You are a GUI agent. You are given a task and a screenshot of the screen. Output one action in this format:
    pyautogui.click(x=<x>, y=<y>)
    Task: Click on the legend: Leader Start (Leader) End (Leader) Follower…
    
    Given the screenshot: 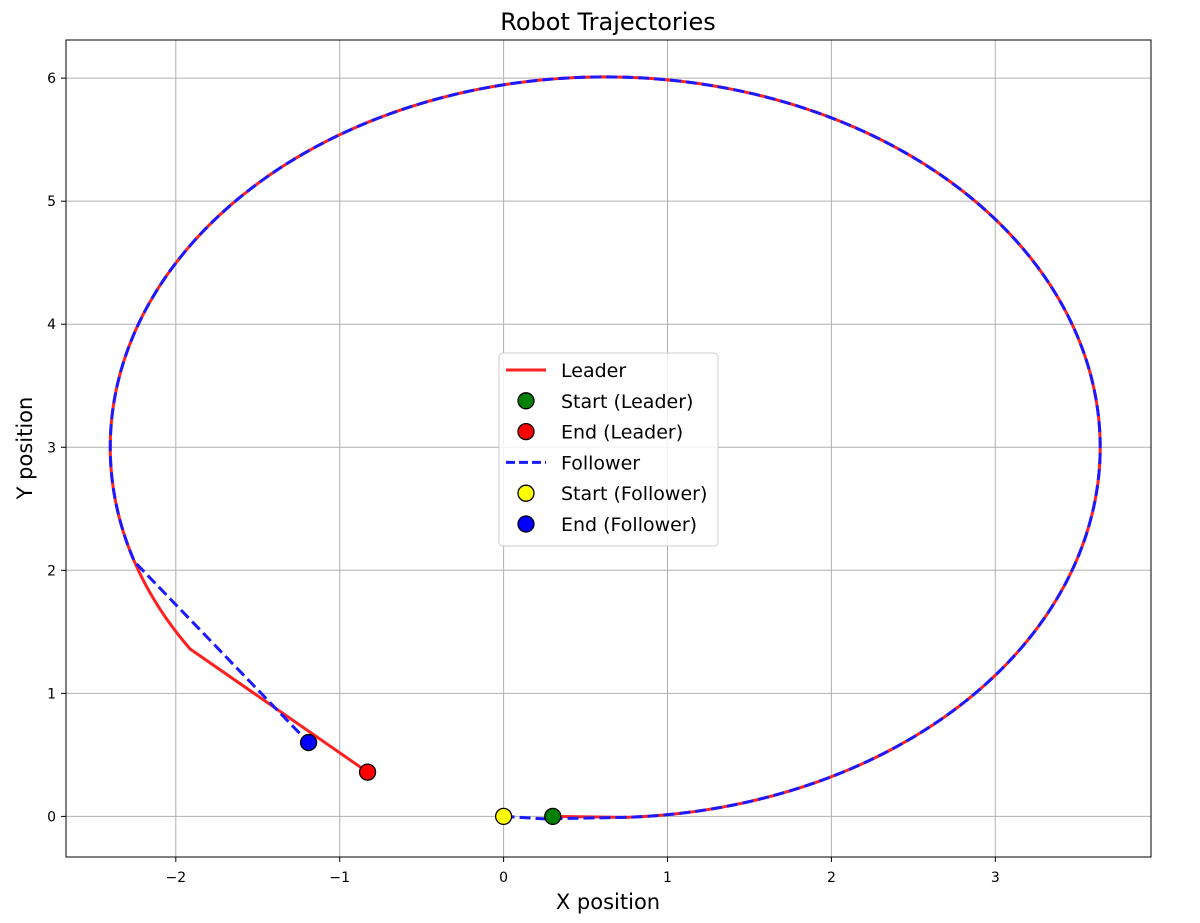 What is the action you would take?
    pyautogui.click(x=608, y=449)
    